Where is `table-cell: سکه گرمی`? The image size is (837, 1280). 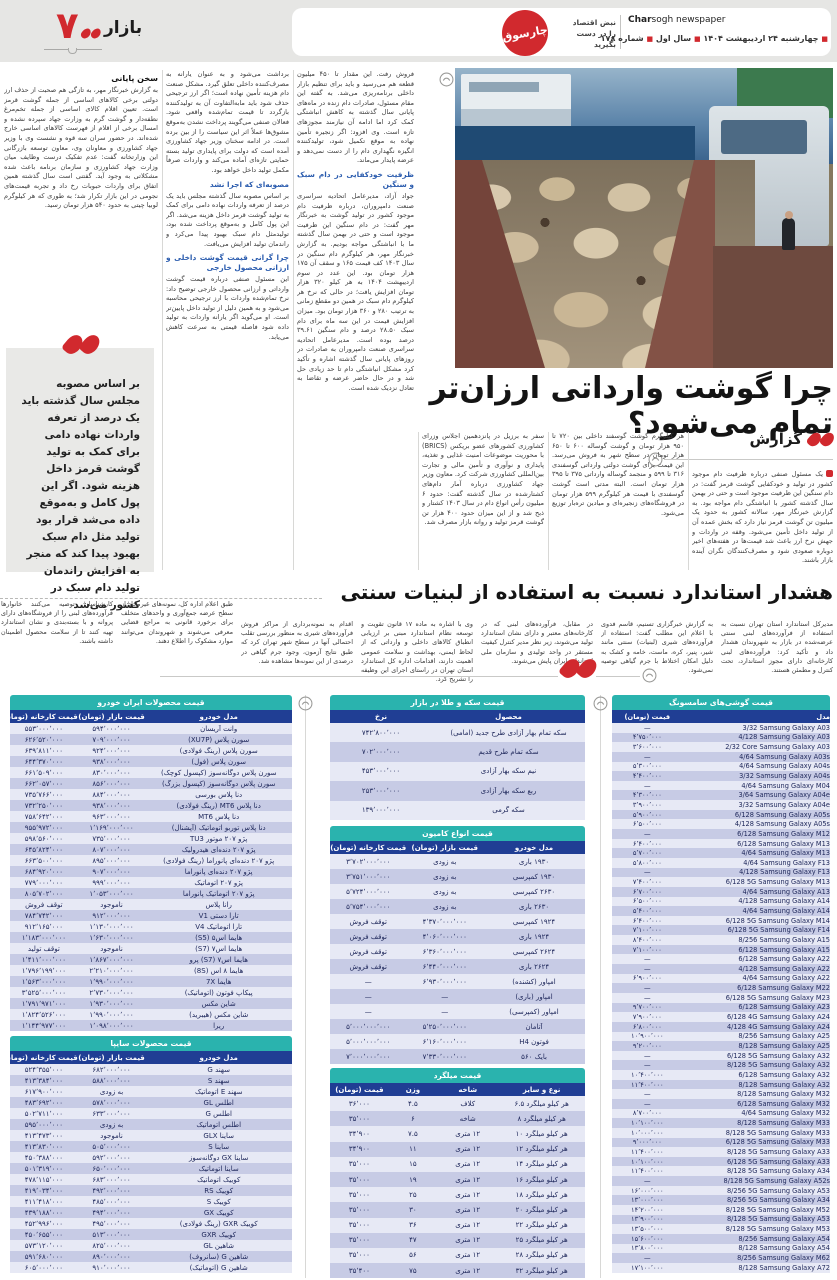
table-cell: سکه گرمی is located at coordinates (508, 810).